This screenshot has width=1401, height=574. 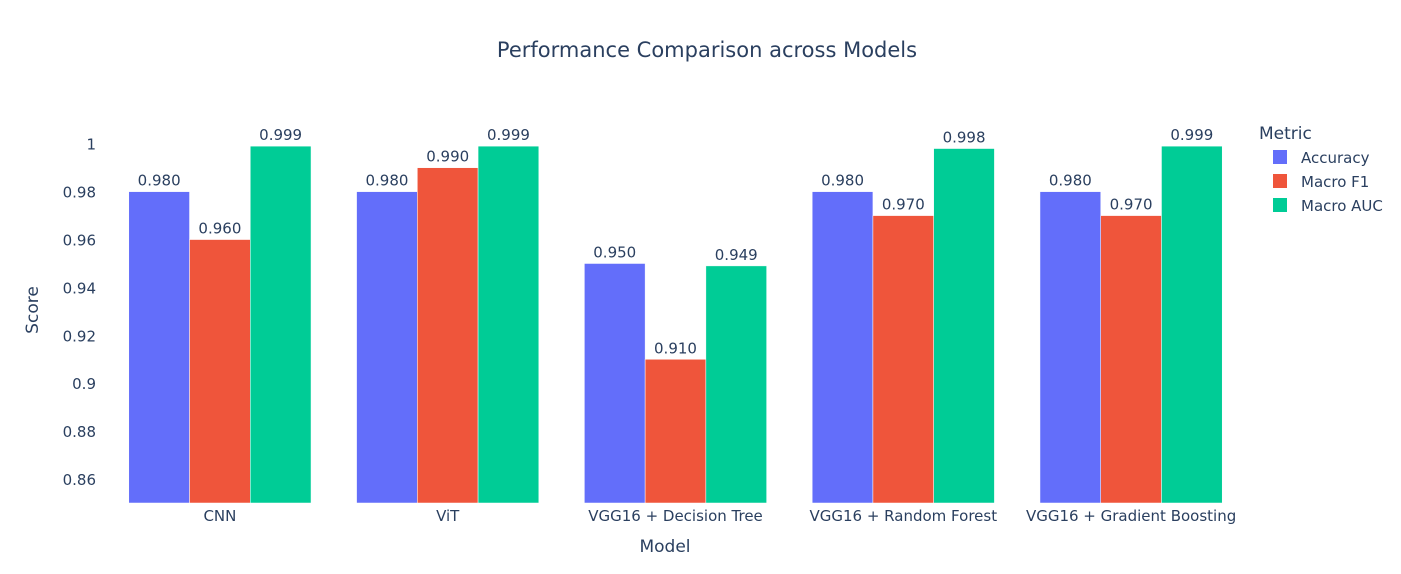 What do you see at coordinates (1131, 516) in the screenshot?
I see `x-tick-label: VGG16 + Gradient Boosting` at bounding box center [1131, 516].